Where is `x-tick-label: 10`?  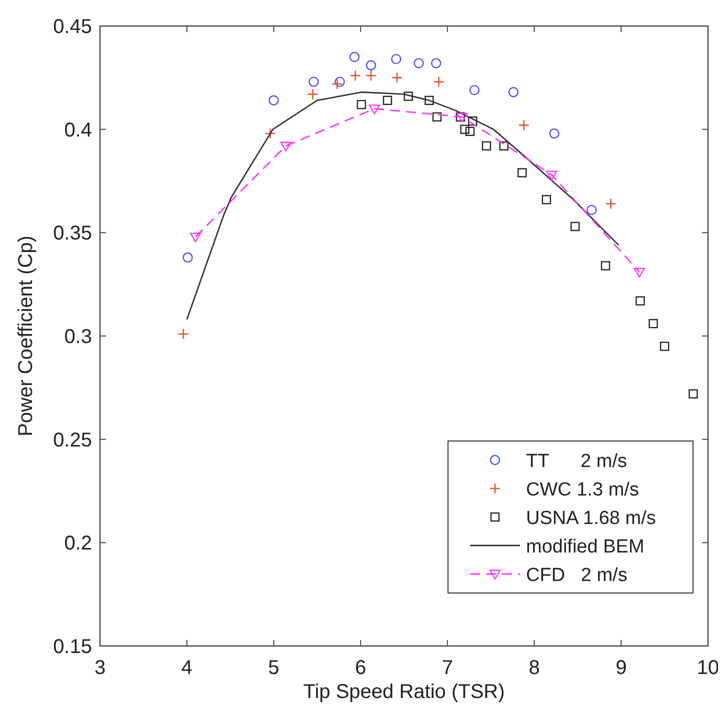
x-tick-label: 10 is located at coordinates (708, 668).